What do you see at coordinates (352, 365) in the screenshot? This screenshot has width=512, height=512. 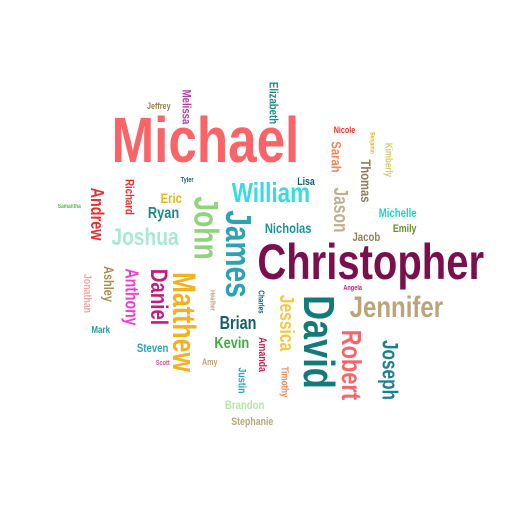 I see `word-robert: Robert` at bounding box center [352, 365].